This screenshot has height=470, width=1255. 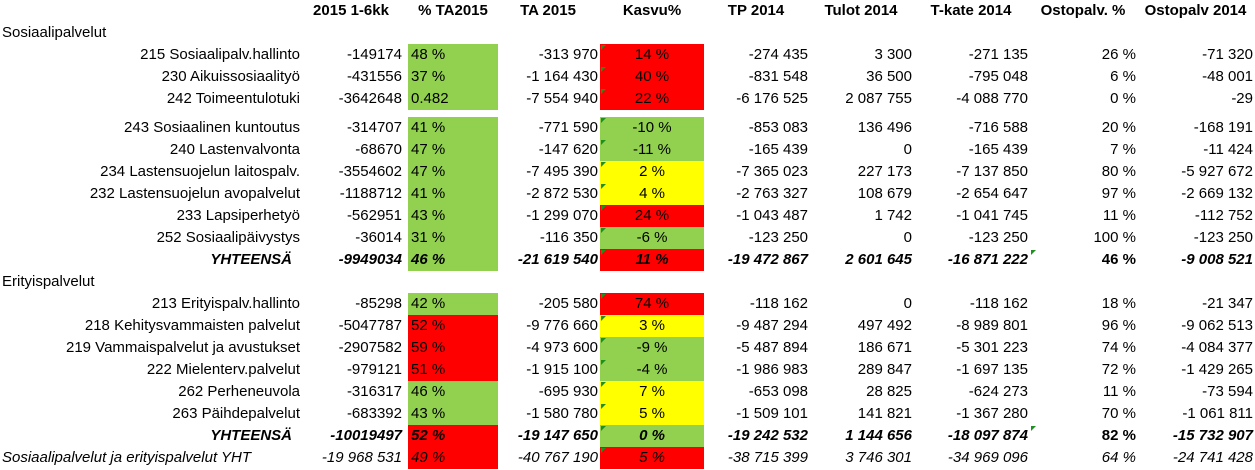 What do you see at coordinates (1217, 259) in the screenshot?
I see `total-ostopalv: -9 008 521` at bounding box center [1217, 259].